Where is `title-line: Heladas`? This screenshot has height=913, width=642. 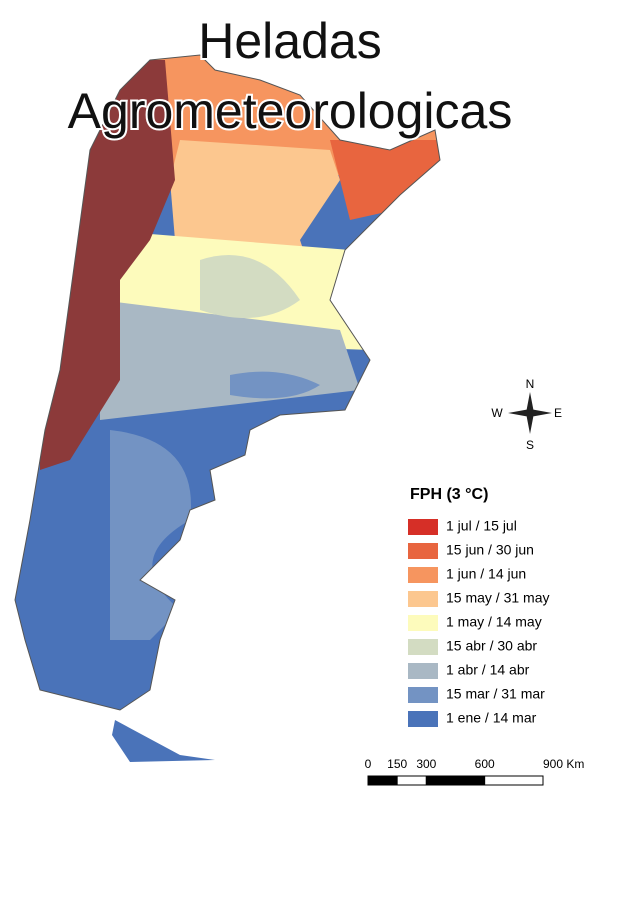 title-line: Heladas is located at coordinates (289, 41).